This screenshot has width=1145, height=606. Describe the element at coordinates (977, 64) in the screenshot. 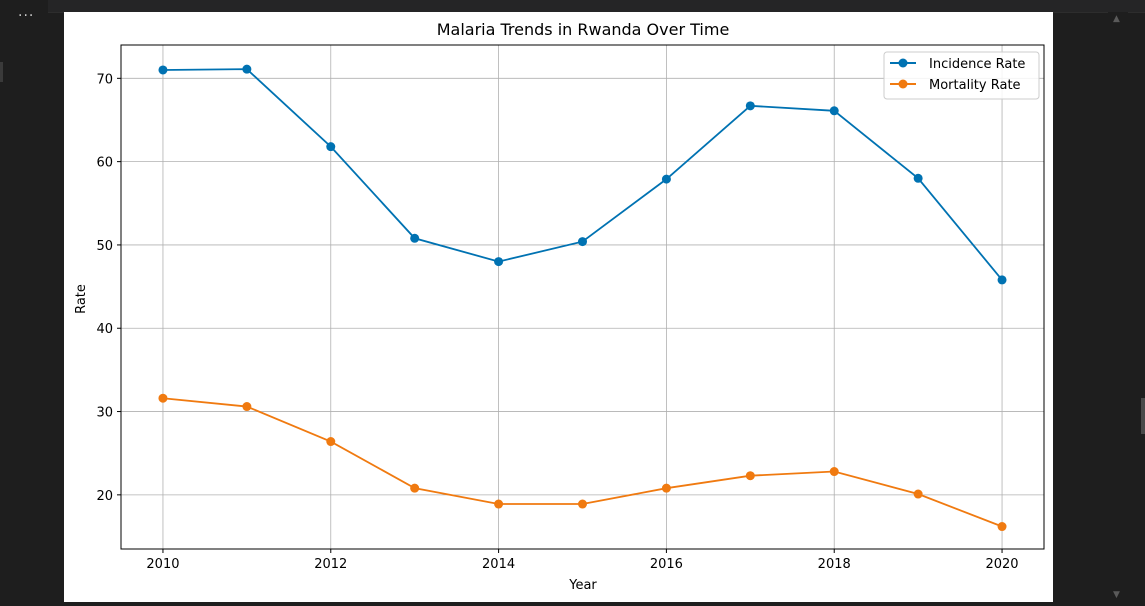

I see `legend-label-incidence: Incidence Rate` at that location.